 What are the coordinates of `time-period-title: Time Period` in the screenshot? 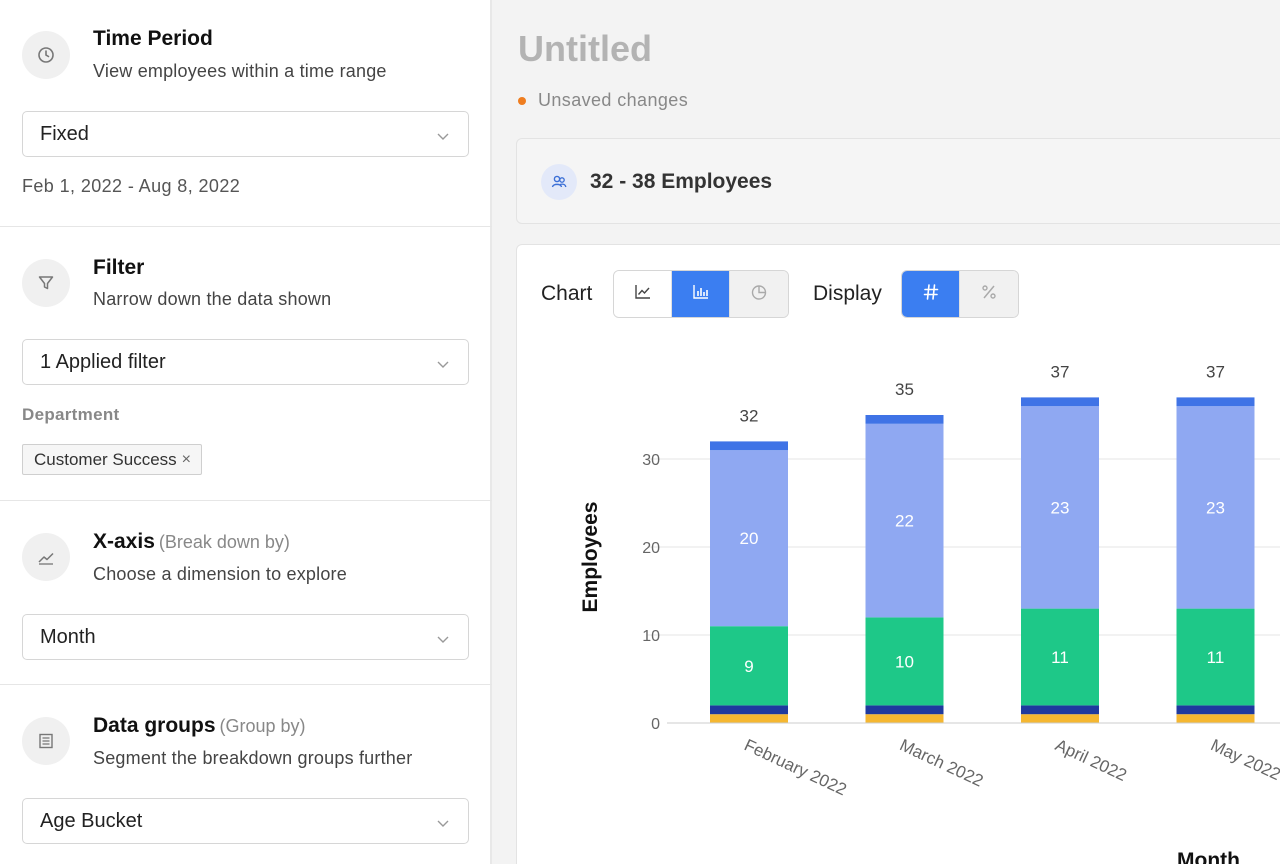 It's located at (153, 38).